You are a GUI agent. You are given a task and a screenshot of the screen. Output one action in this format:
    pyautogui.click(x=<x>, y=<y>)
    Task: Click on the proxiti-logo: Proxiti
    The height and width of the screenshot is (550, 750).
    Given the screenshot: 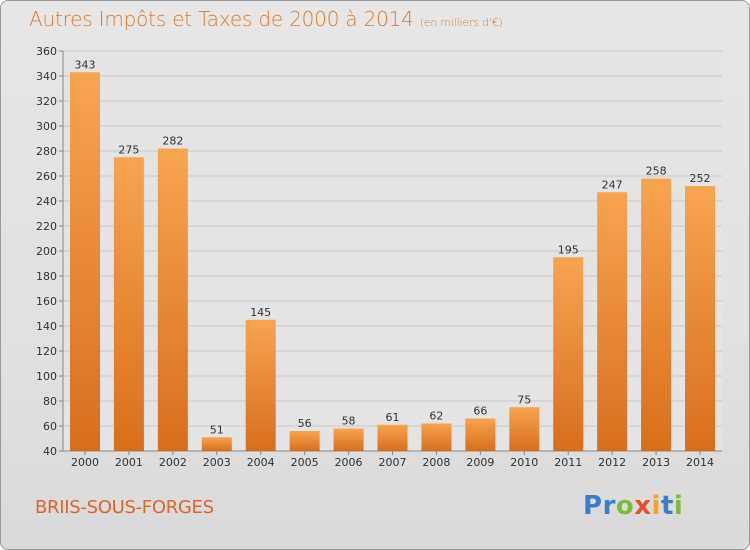 What is the action you would take?
    pyautogui.click(x=633, y=506)
    